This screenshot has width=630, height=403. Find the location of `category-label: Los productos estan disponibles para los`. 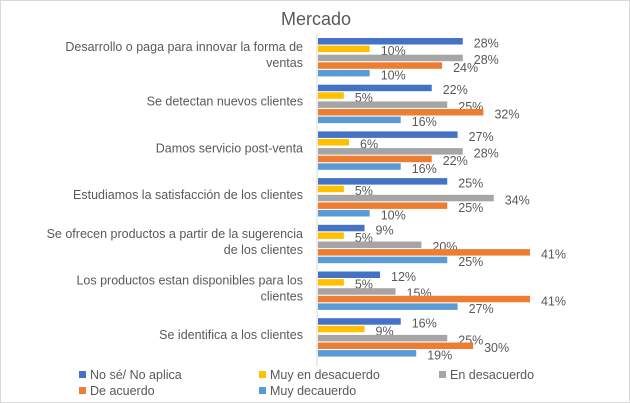

category-label: Los productos estan disponibles para los is located at coordinates (189, 281).